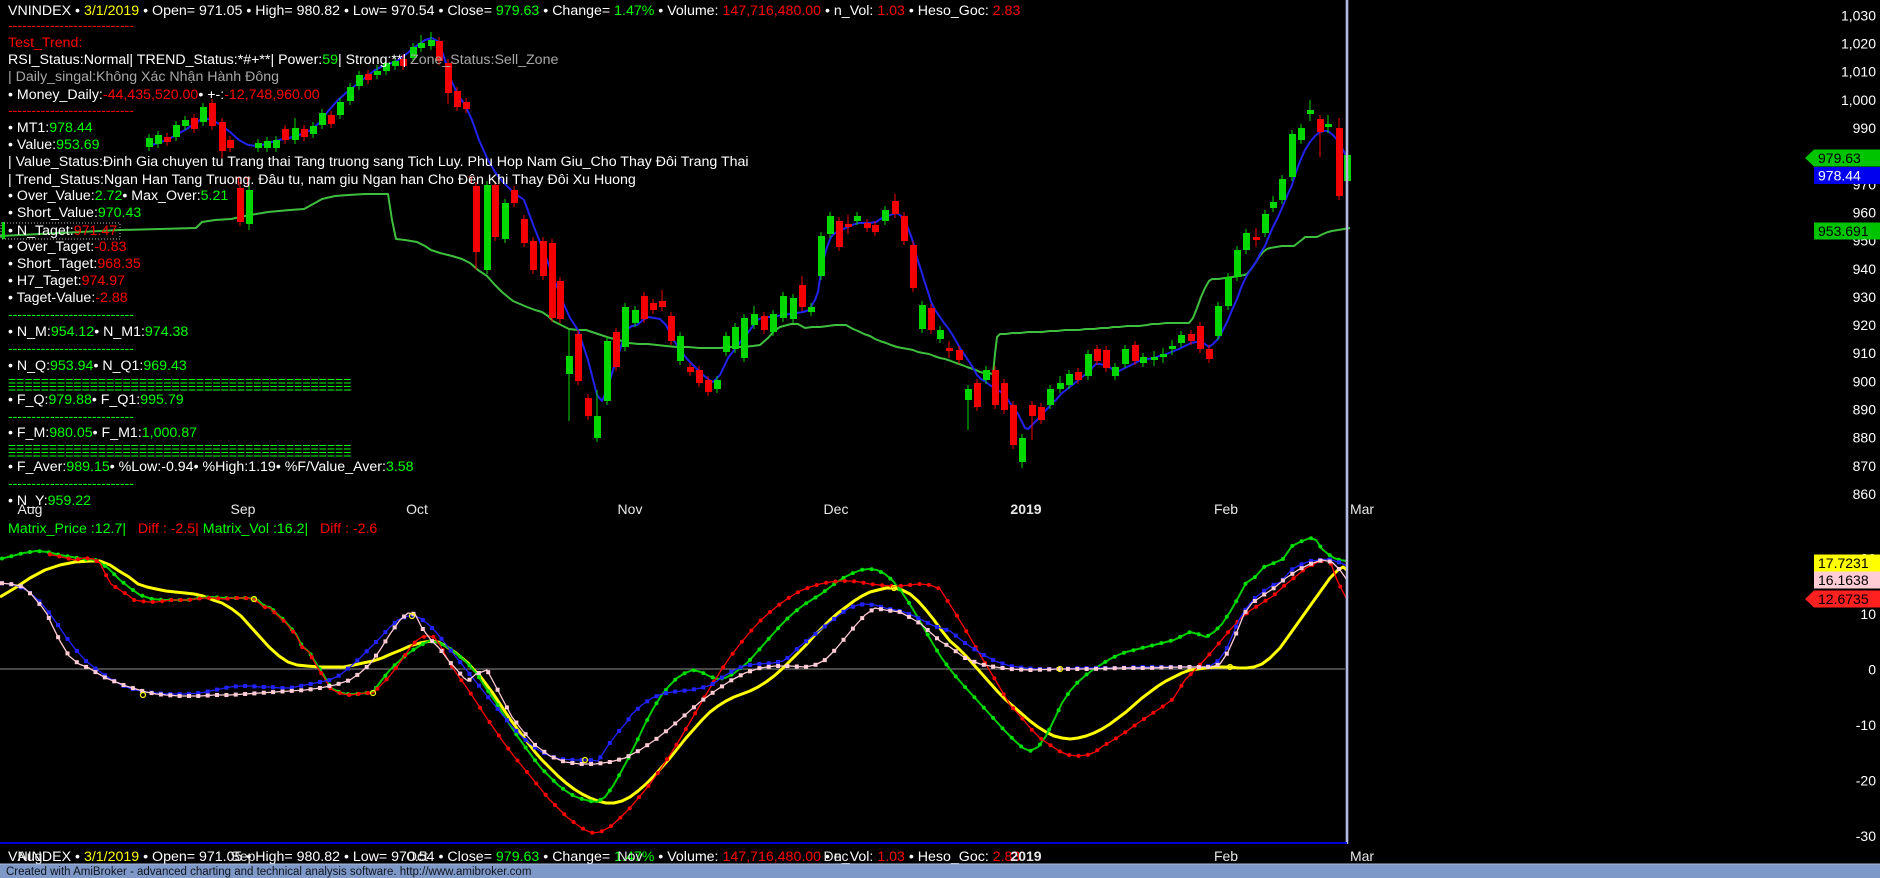 The width and height of the screenshot is (1880, 878). Describe the element at coordinates (1865, 438) in the screenshot. I see `svg-text: 880` at that location.